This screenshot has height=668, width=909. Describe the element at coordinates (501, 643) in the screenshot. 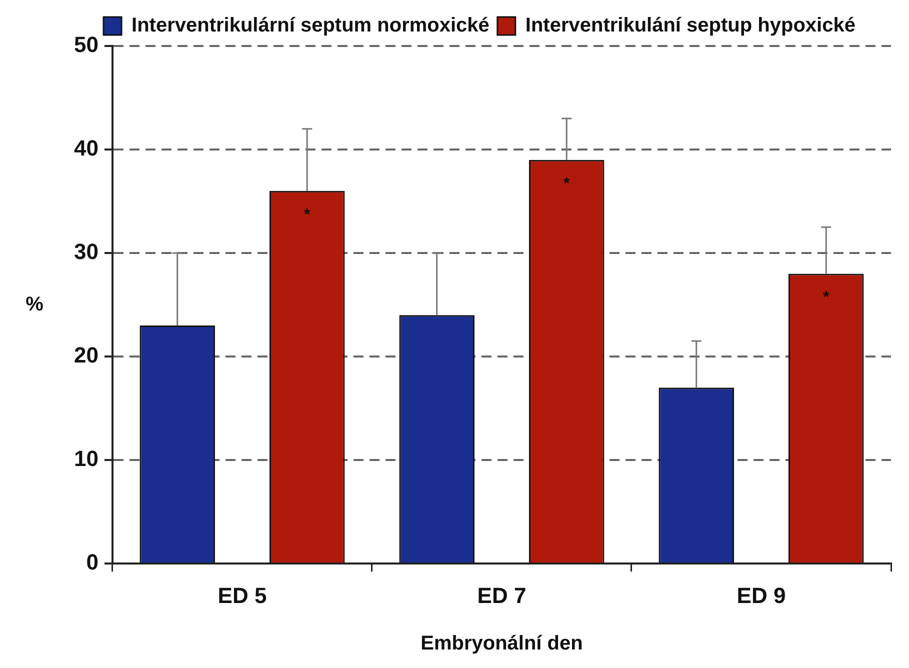

I see `x-axis-title: Embryonální den` at that location.